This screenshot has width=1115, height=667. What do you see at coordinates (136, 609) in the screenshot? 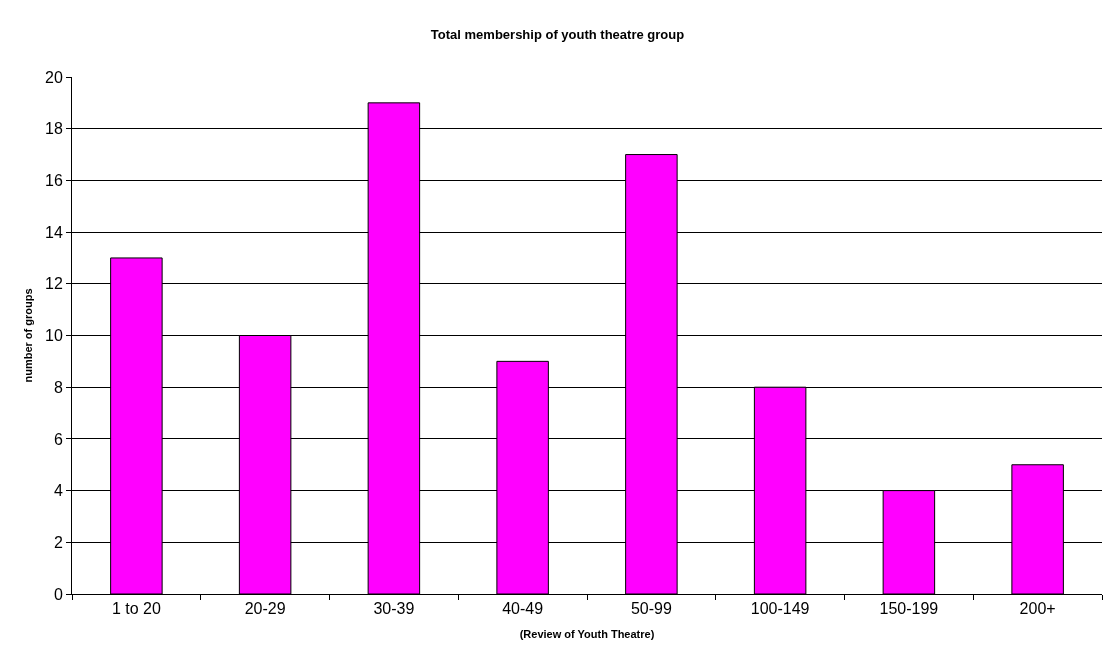
I see `x-tick-label: 1 to 20` at bounding box center [136, 609].